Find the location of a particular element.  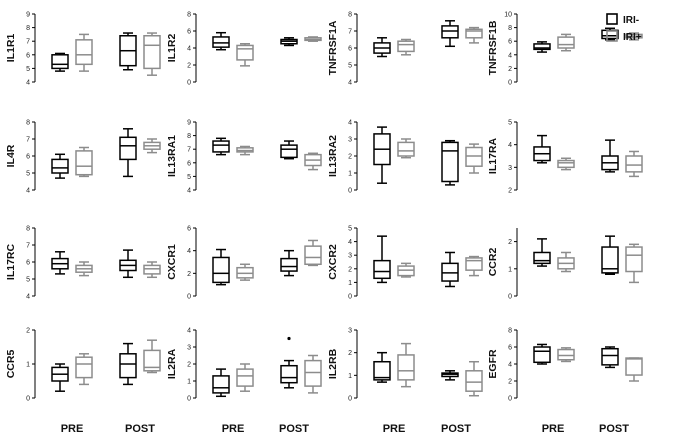

y-tick-label-il13ra2-0: 0 is located at coordinates (350, 191).